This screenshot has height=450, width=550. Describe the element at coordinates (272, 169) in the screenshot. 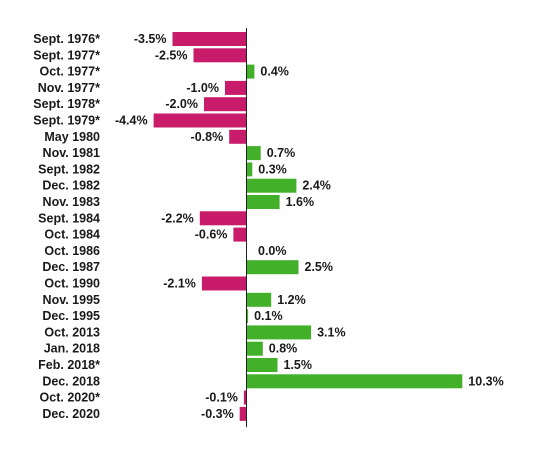

I see `data-label: 0.3%` at that location.